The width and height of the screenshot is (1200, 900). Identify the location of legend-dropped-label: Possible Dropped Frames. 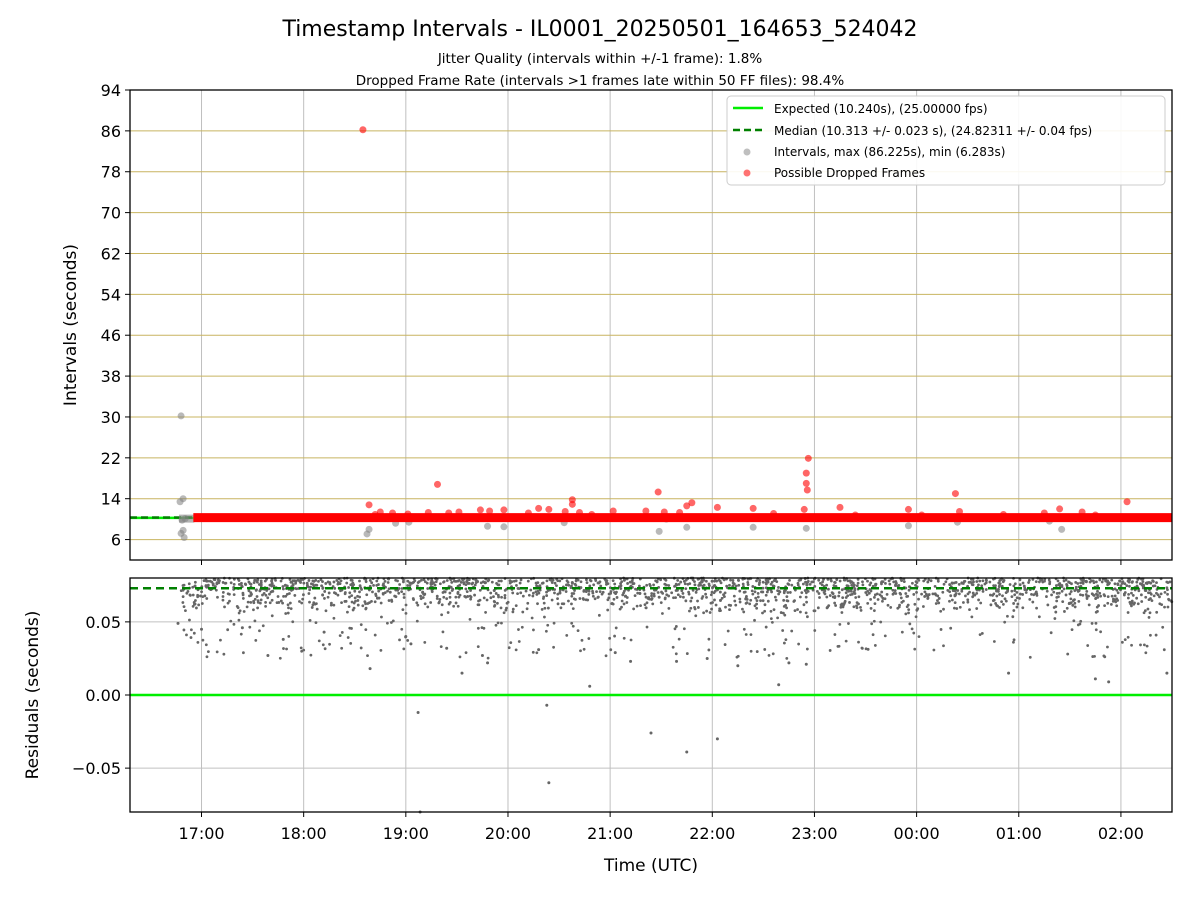
(849, 173).